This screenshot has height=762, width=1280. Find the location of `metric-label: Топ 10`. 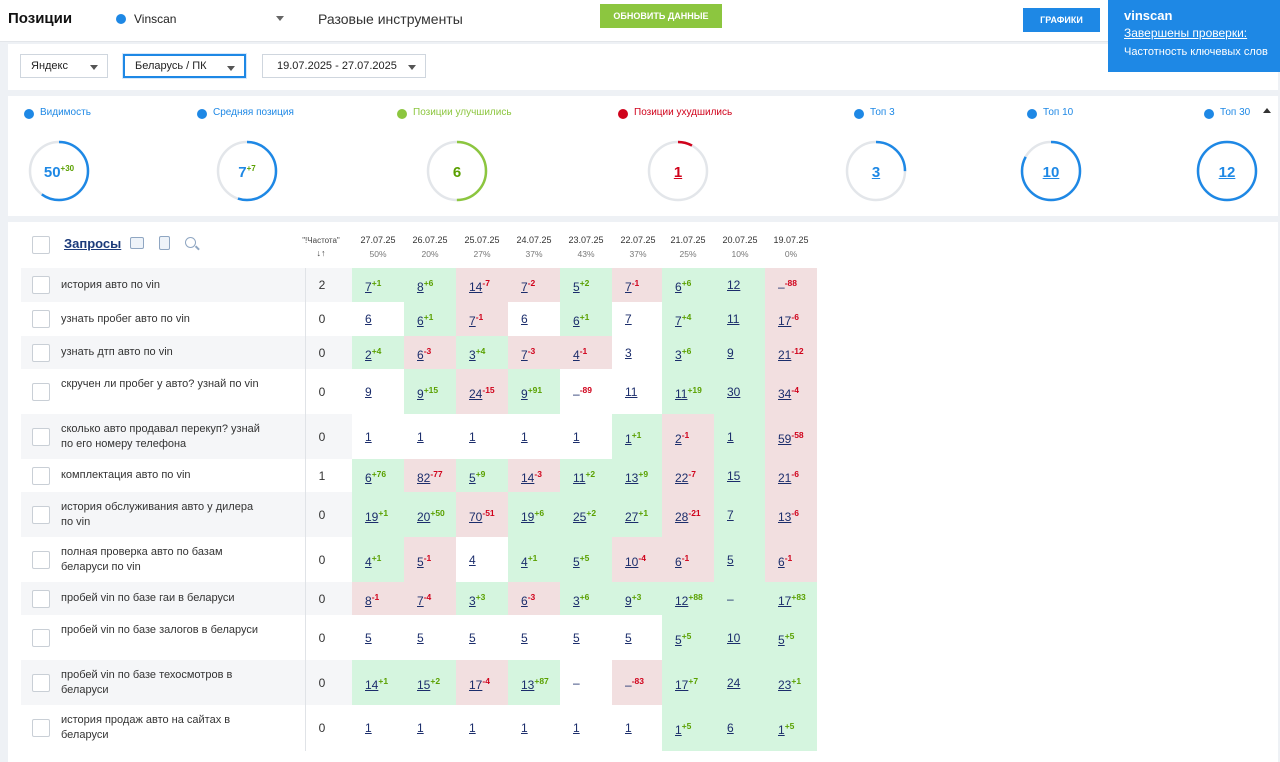

metric-label: Топ 10 is located at coordinates (1058, 112).